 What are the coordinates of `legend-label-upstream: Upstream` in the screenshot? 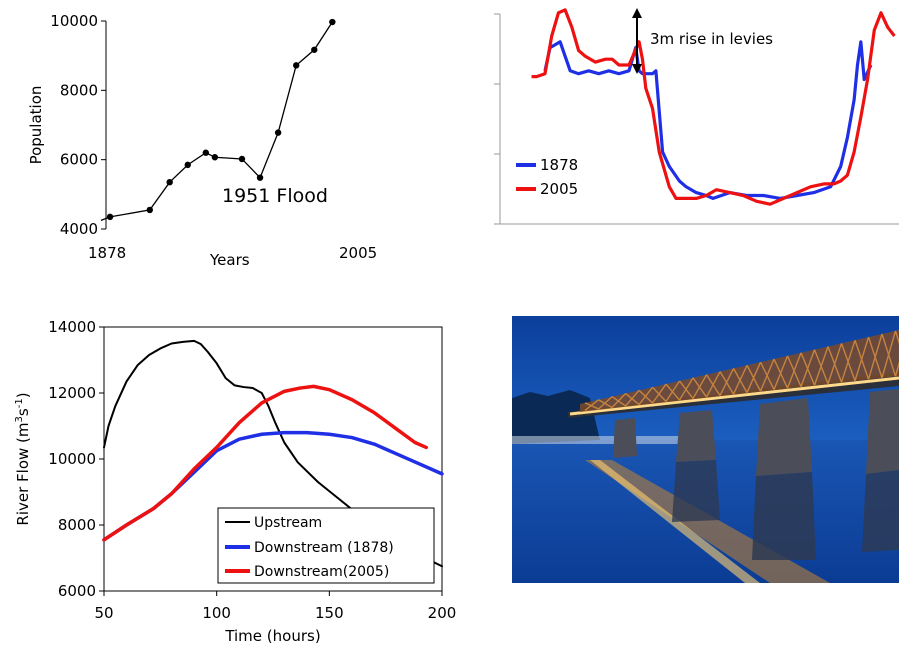 It's located at (288, 523).